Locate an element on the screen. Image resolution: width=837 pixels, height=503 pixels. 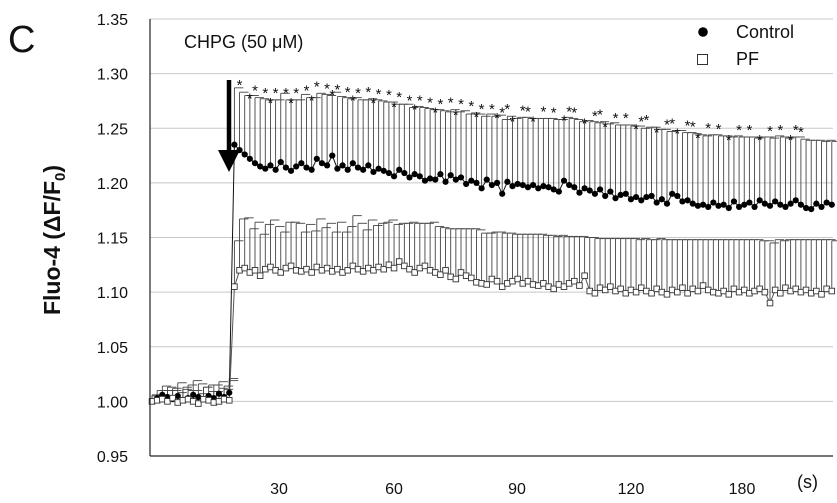
y-tick-label: 1.35 is located at coordinates (112, 20).